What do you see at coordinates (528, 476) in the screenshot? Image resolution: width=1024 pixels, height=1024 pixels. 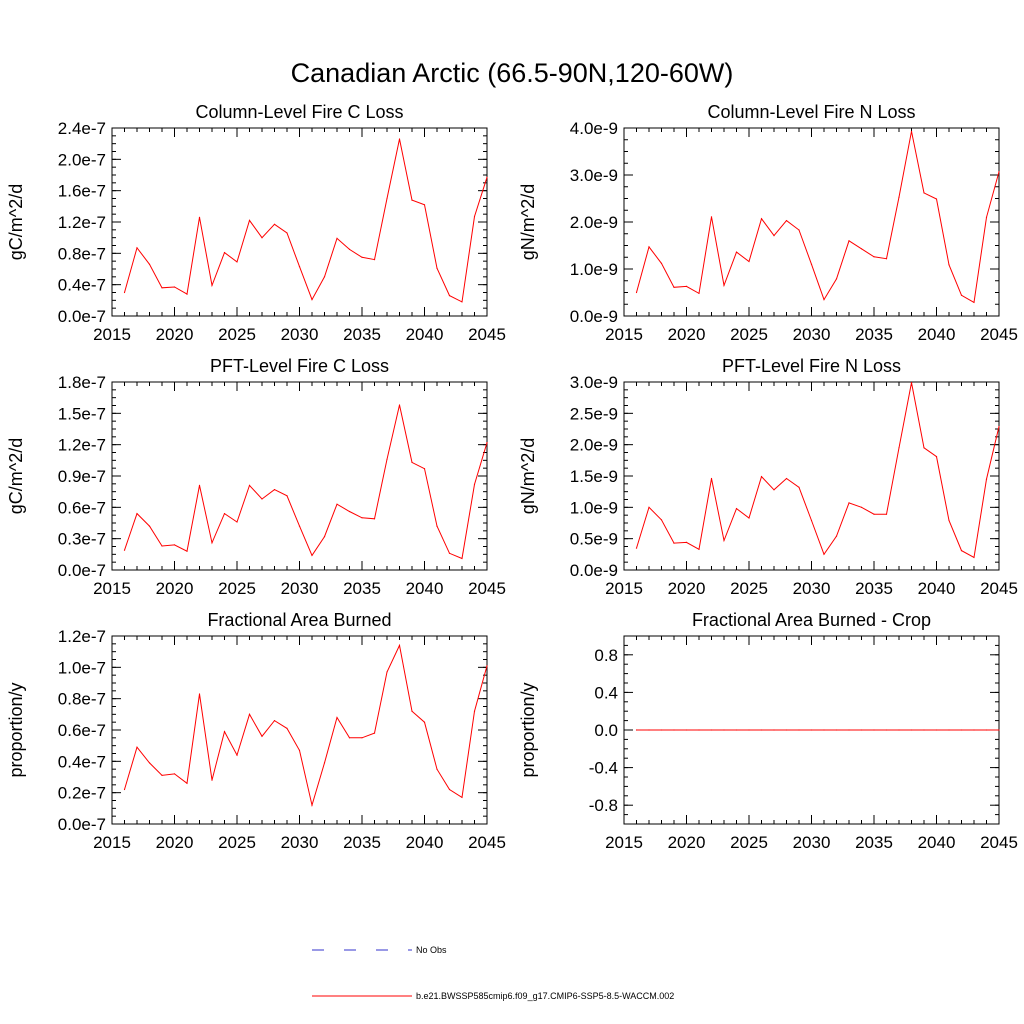 I see `y-axis-label: gN/m^2/d` at bounding box center [528, 476].